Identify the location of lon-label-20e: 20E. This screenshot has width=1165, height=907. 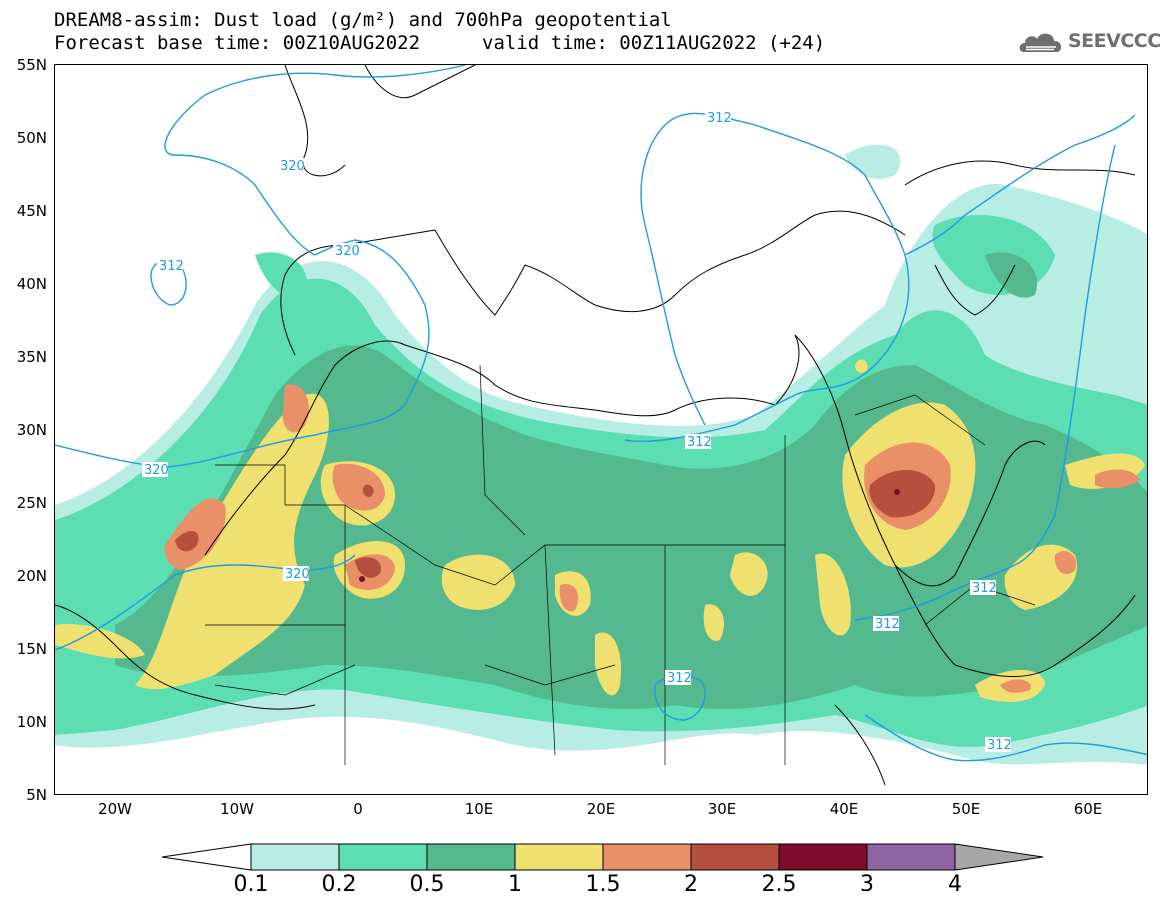
(601, 809).